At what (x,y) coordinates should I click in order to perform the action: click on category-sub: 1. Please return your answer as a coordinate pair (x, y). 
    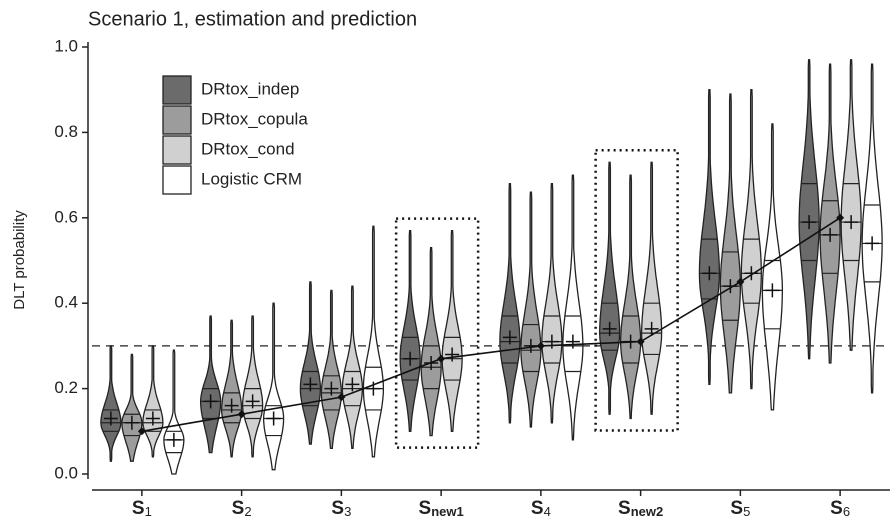
    Looking at the image, I should click on (148, 511).